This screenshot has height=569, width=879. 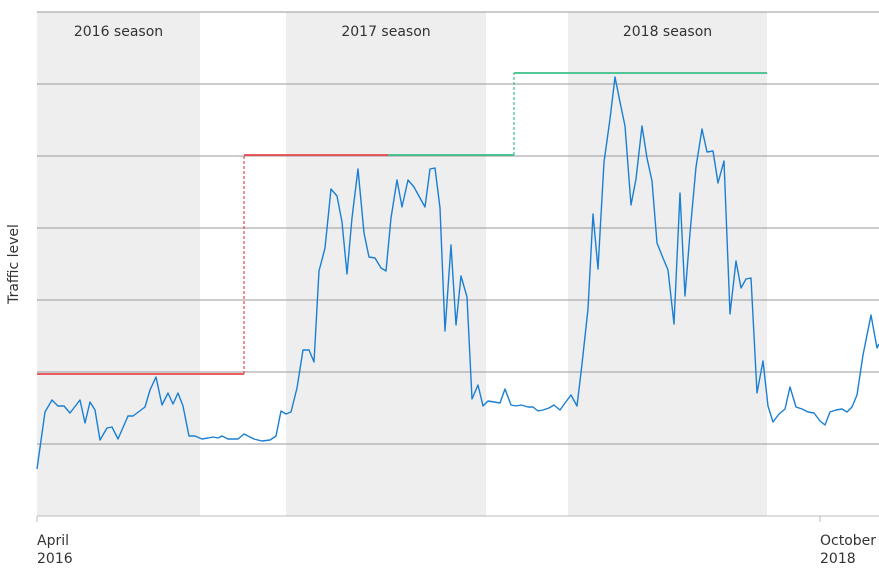 I want to click on y-axis-label: Traffic level, so click(x=14, y=264).